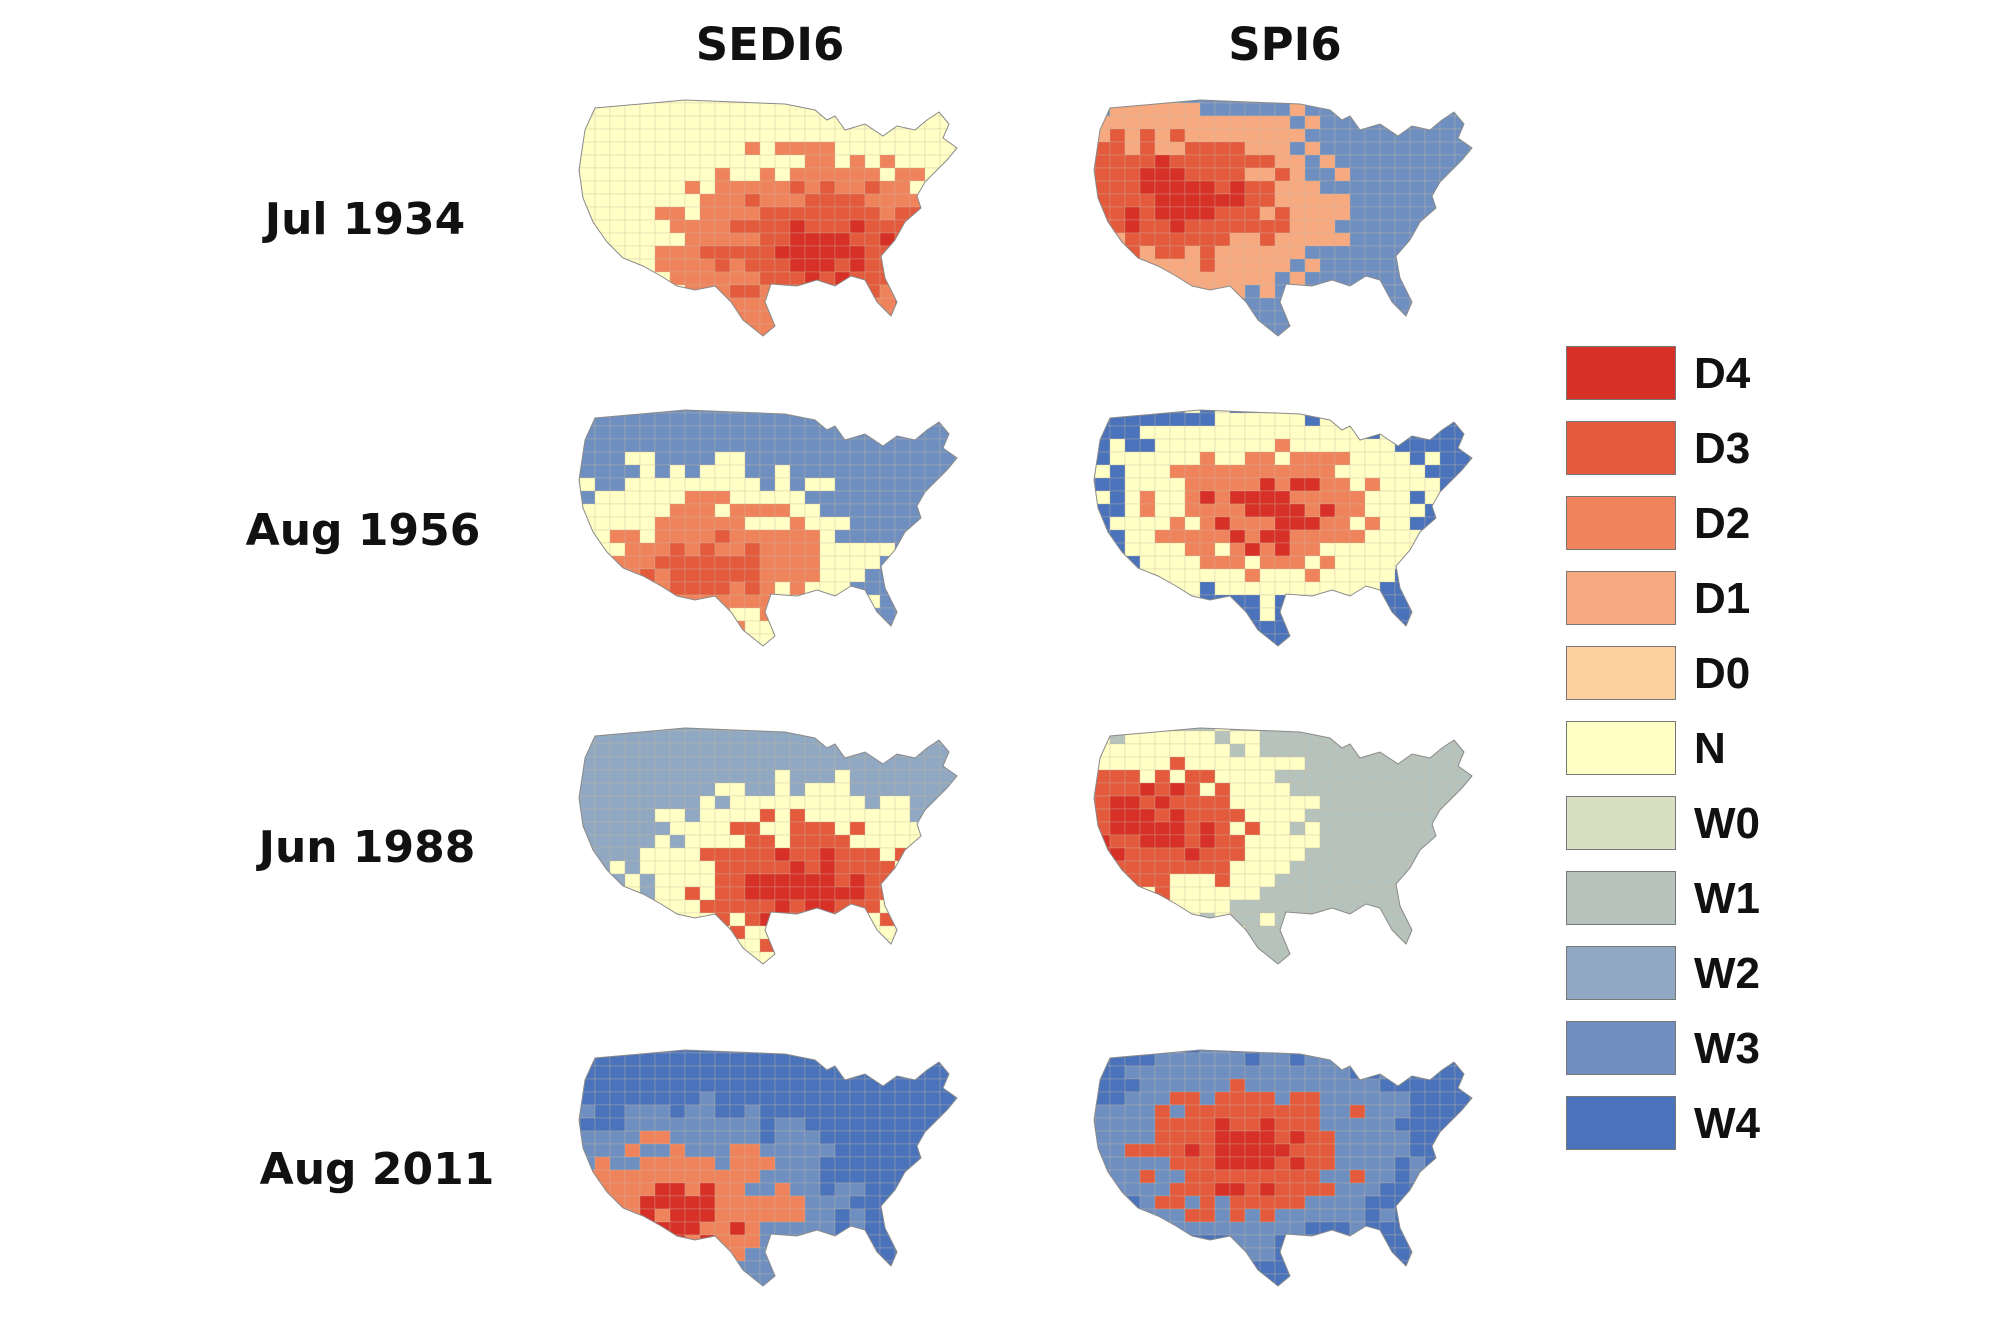 The image size is (2008, 1323). I want to click on map-sedi6-aug-1956, so click(768, 528).